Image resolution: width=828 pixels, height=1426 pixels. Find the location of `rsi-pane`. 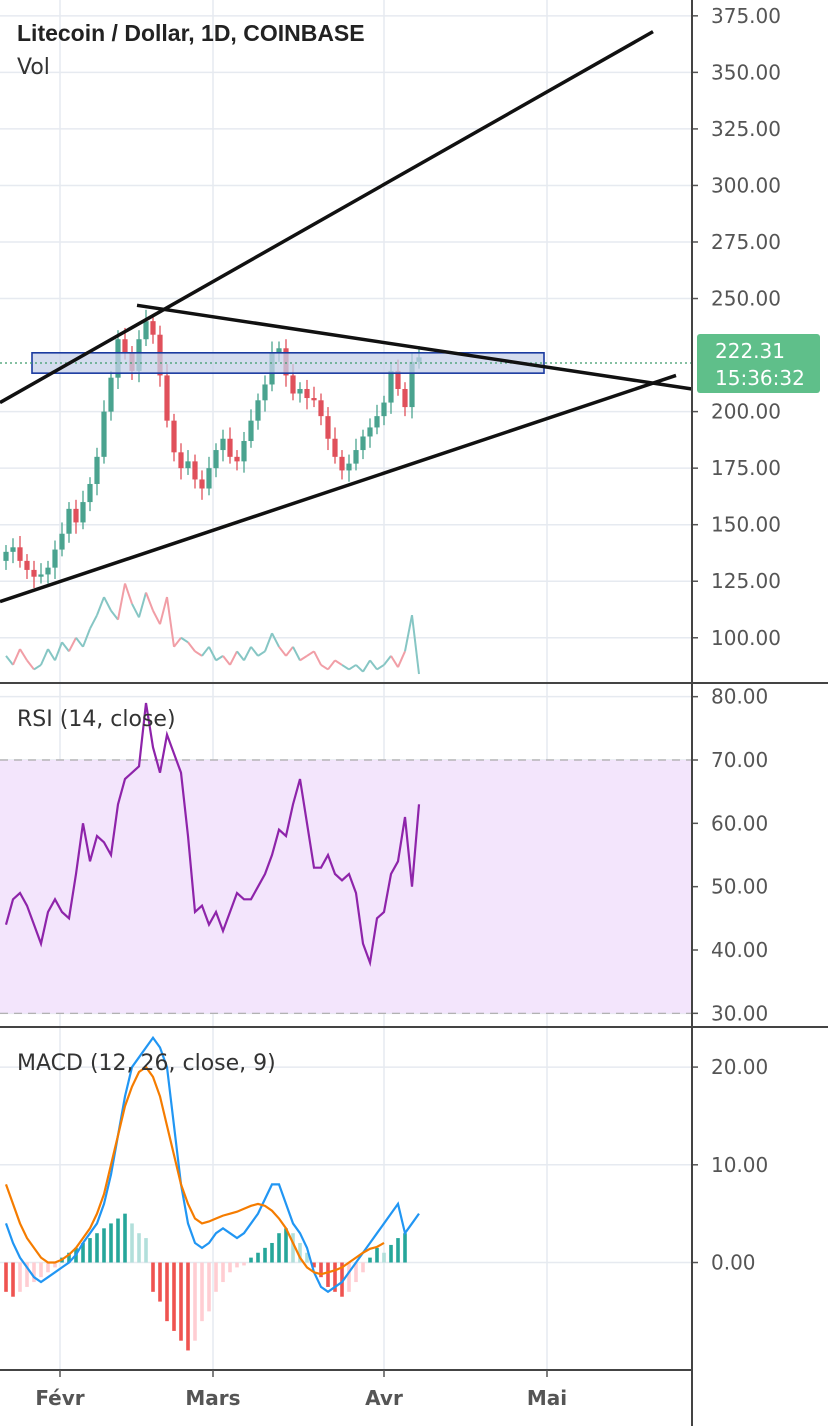

rsi-pane is located at coordinates (212, 835).